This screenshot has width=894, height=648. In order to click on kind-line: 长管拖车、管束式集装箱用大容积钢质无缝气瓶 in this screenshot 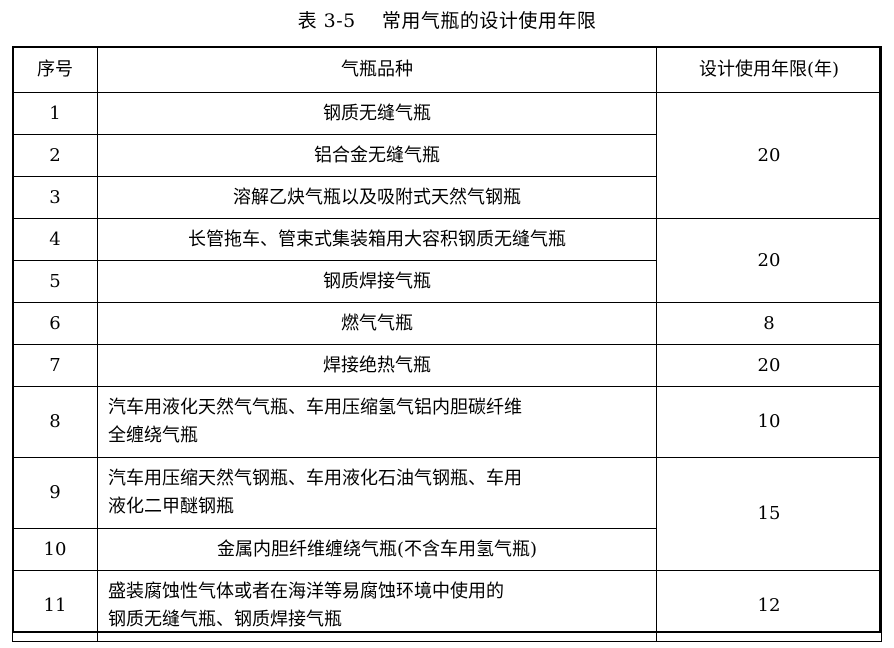, I will do `click(377, 239)`.